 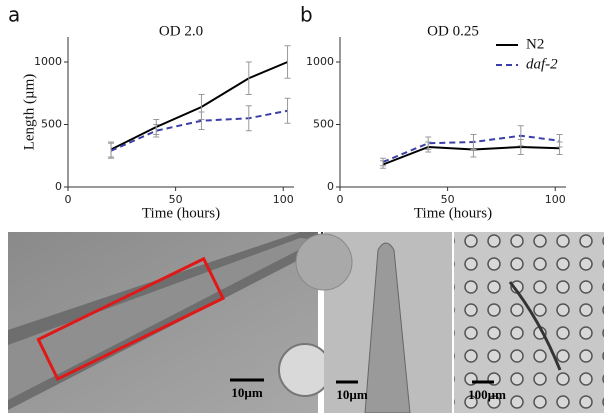 What do you see at coordinates (306, 15) in the screenshot?
I see `panel-label: b` at bounding box center [306, 15].